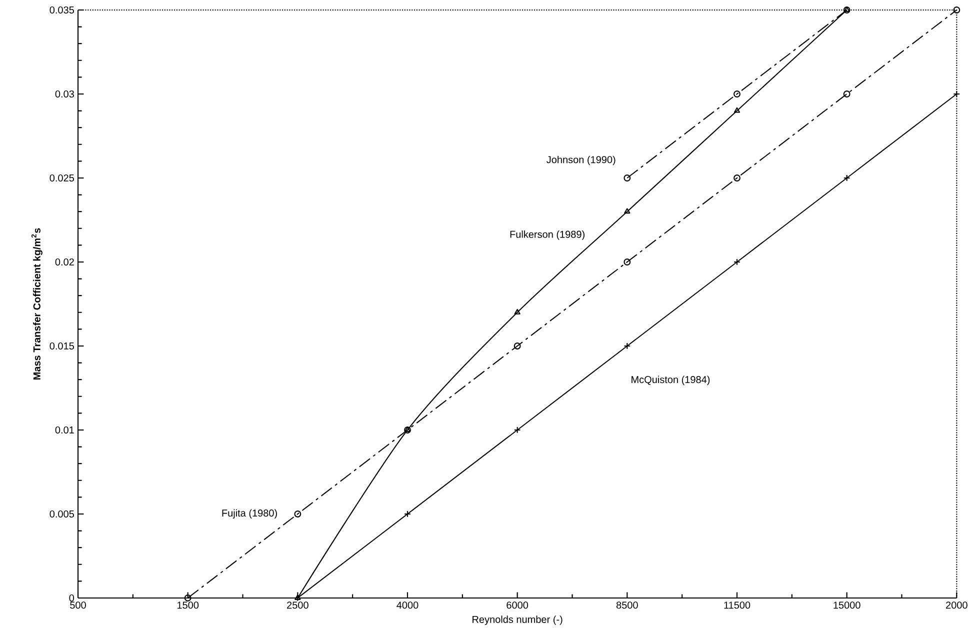 This screenshot has width=972, height=635. What do you see at coordinates (64, 430) in the screenshot?
I see `y-tick-label: 0.01` at bounding box center [64, 430].